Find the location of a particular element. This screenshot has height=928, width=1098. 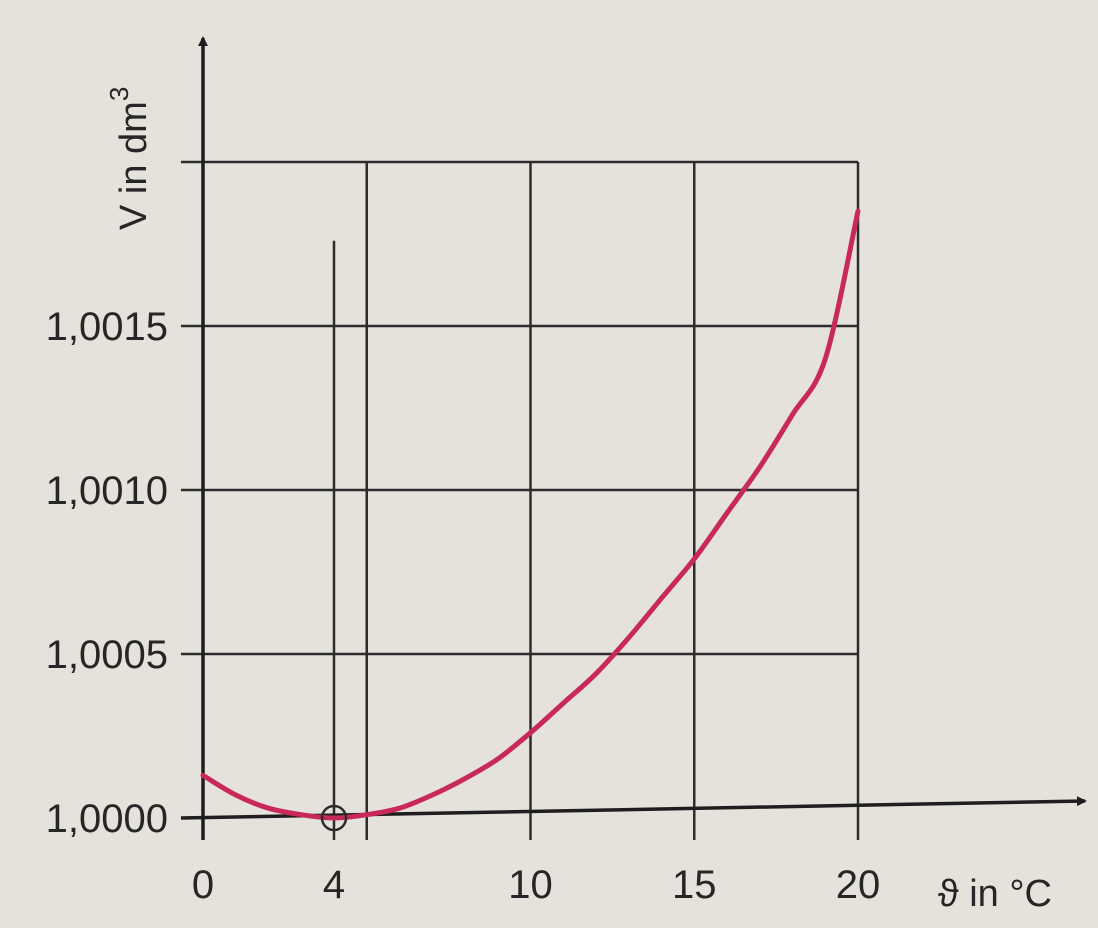

x-axis-label: ϑ in °C is located at coordinates (995, 894).